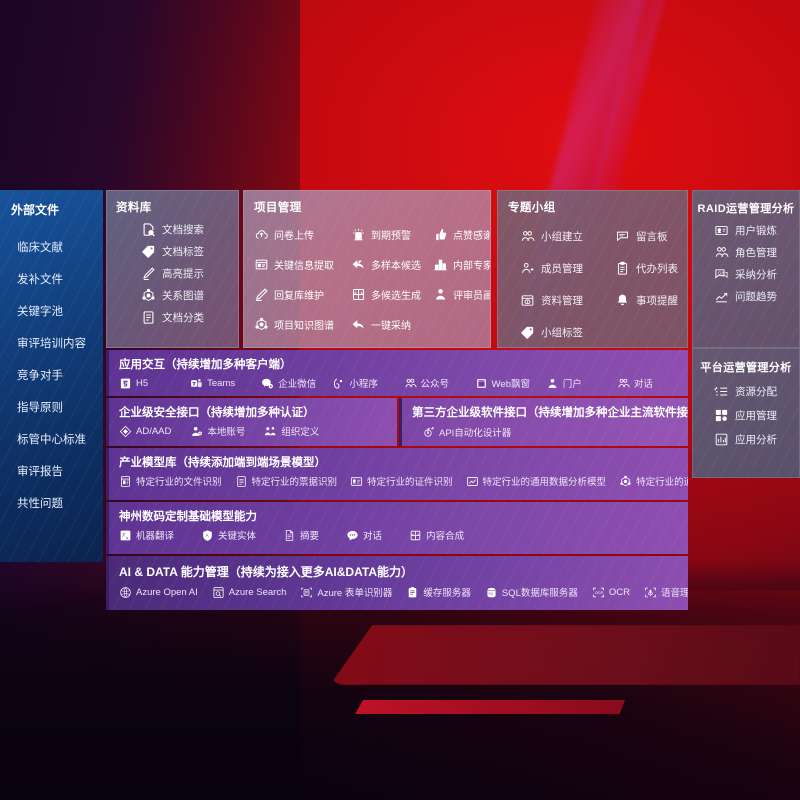 This screenshot has height=800, width=800. What do you see at coordinates (562, 332) in the screenshot?
I see `team-item-label-6: 小组标签` at bounding box center [562, 332].